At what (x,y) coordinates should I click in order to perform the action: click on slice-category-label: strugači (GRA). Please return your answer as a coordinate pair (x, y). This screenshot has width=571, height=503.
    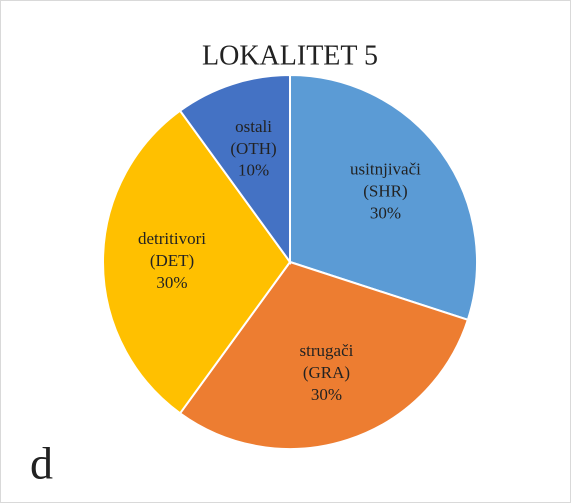
    Looking at the image, I should click on (327, 361).